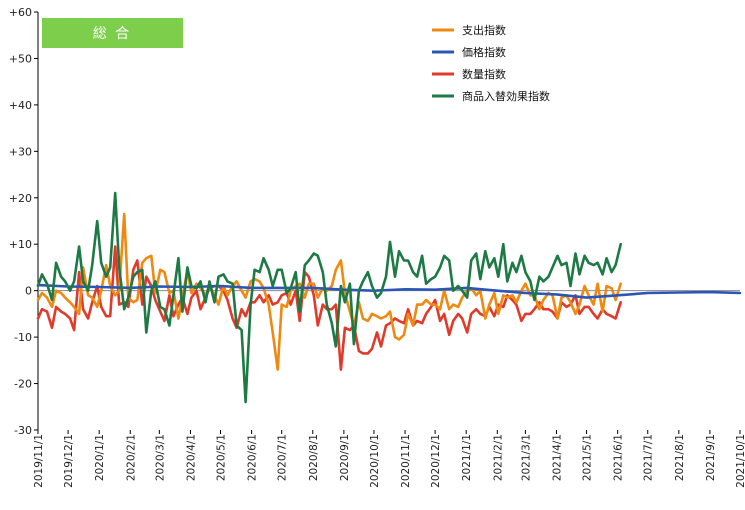 The image size is (745, 510). What do you see at coordinates (484, 30) in the screenshot?
I see `legend-label: 支出指数` at bounding box center [484, 30].